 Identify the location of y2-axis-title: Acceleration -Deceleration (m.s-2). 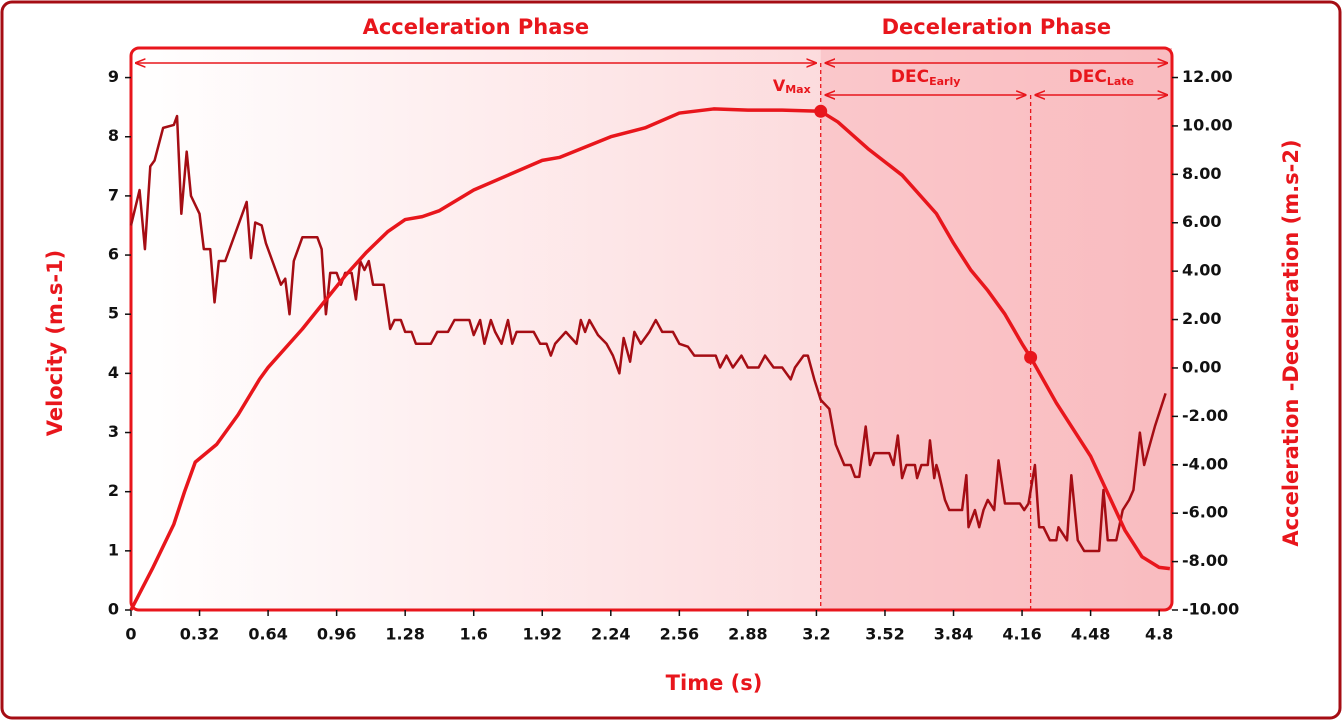
(1291, 342).